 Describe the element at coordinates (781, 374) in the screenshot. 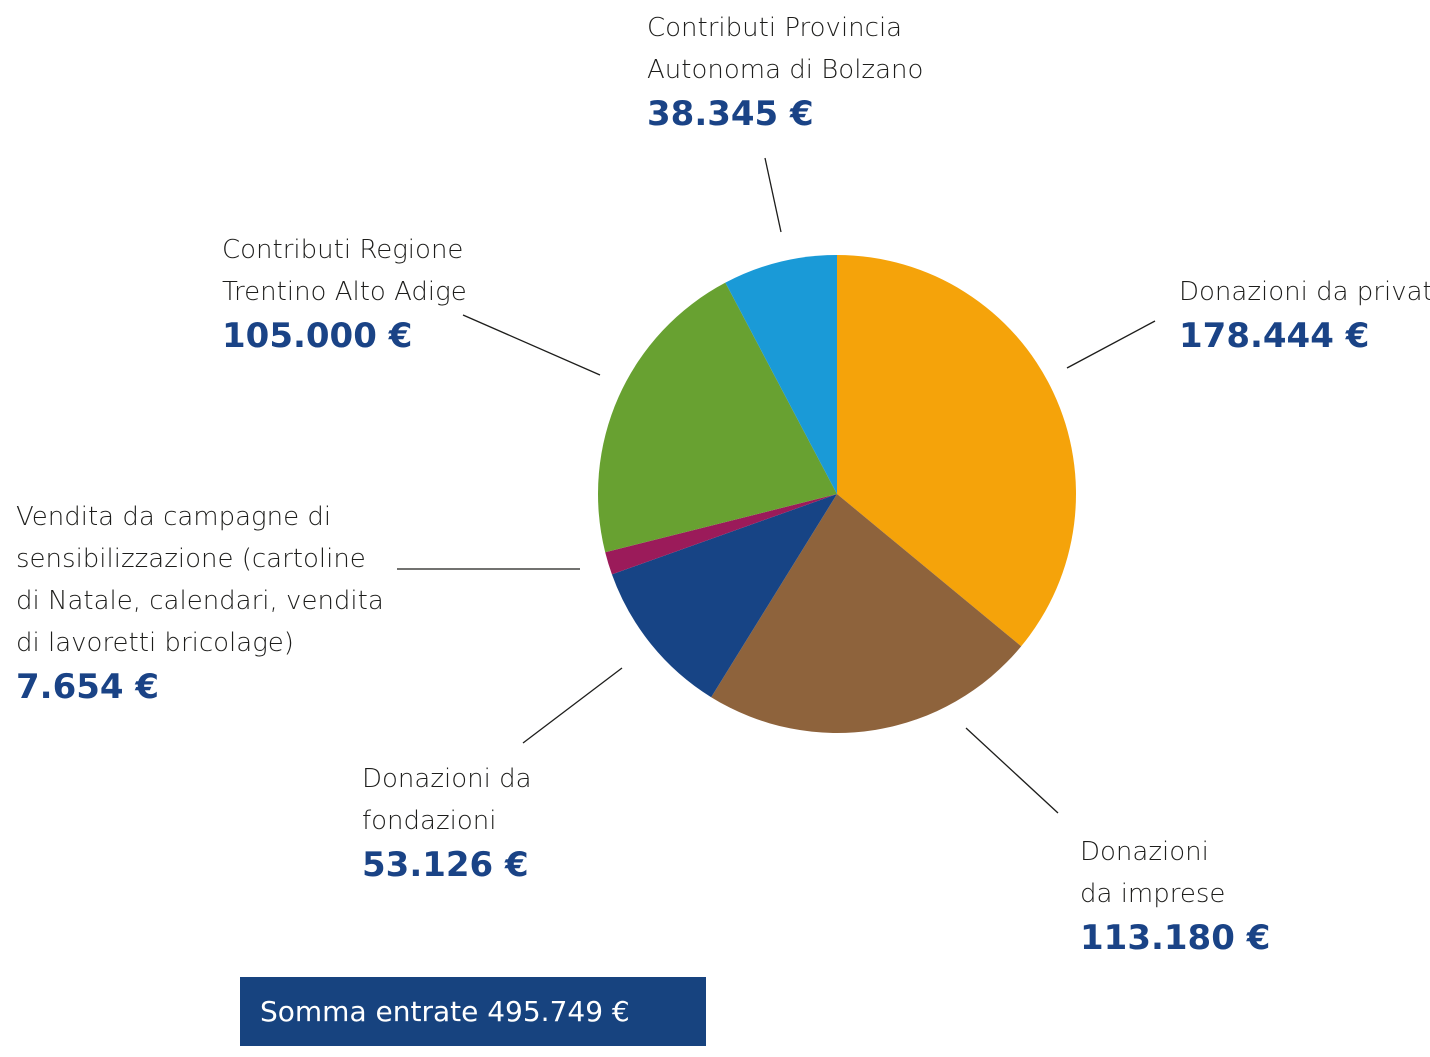

I see `pie-slice-contributi-provincia` at that location.